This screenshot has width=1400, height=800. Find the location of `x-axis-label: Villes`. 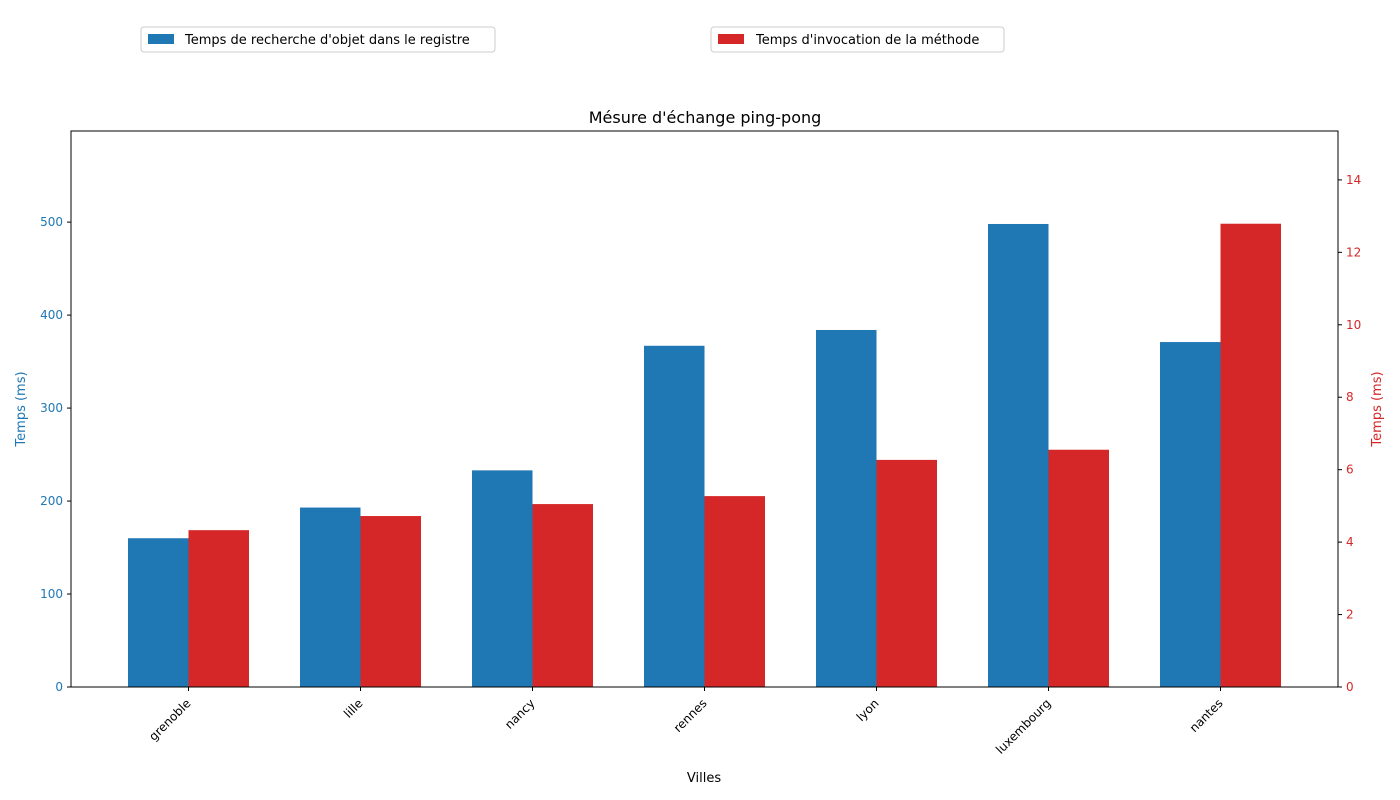

x-axis-label: Villes is located at coordinates (704, 778).